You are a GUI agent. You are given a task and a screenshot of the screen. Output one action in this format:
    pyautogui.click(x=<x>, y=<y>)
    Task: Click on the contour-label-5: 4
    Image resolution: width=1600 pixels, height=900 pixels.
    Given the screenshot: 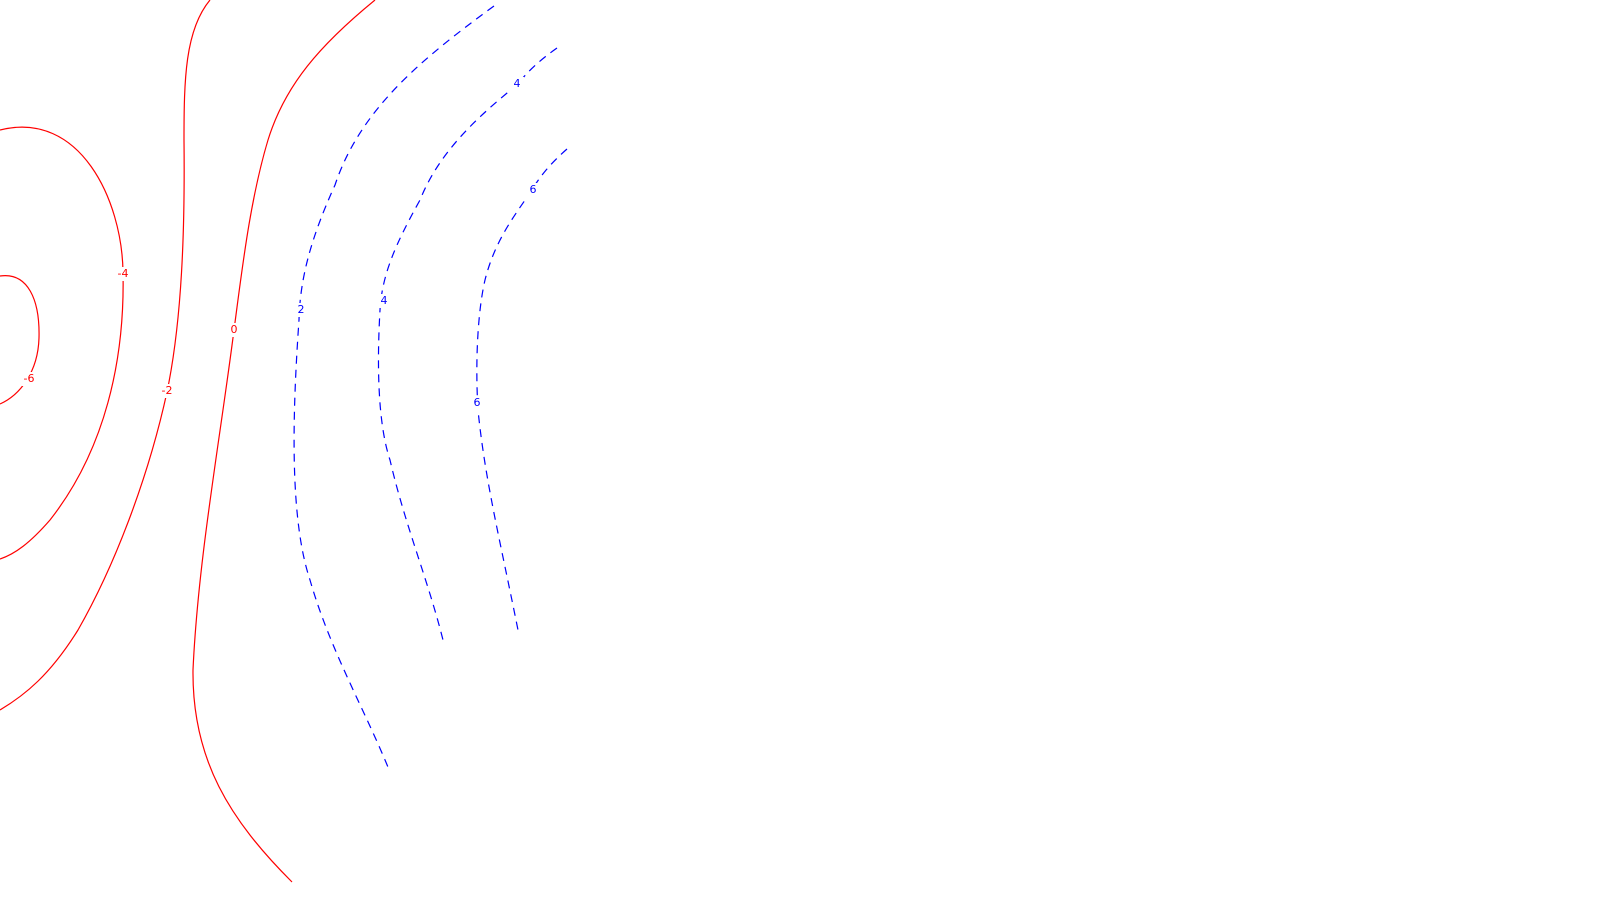 What is the action you would take?
    pyautogui.click(x=517, y=83)
    